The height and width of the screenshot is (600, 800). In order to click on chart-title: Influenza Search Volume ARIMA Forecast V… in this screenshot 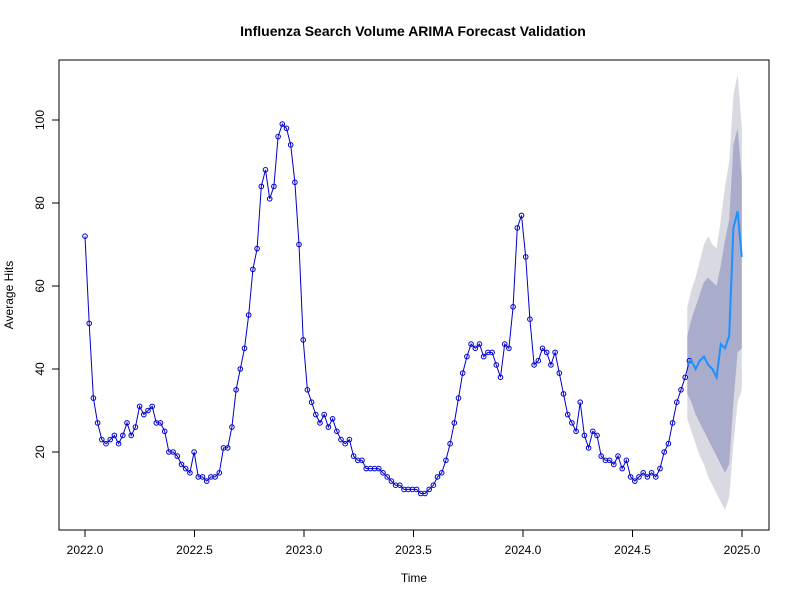, I will do `click(413, 31)`.